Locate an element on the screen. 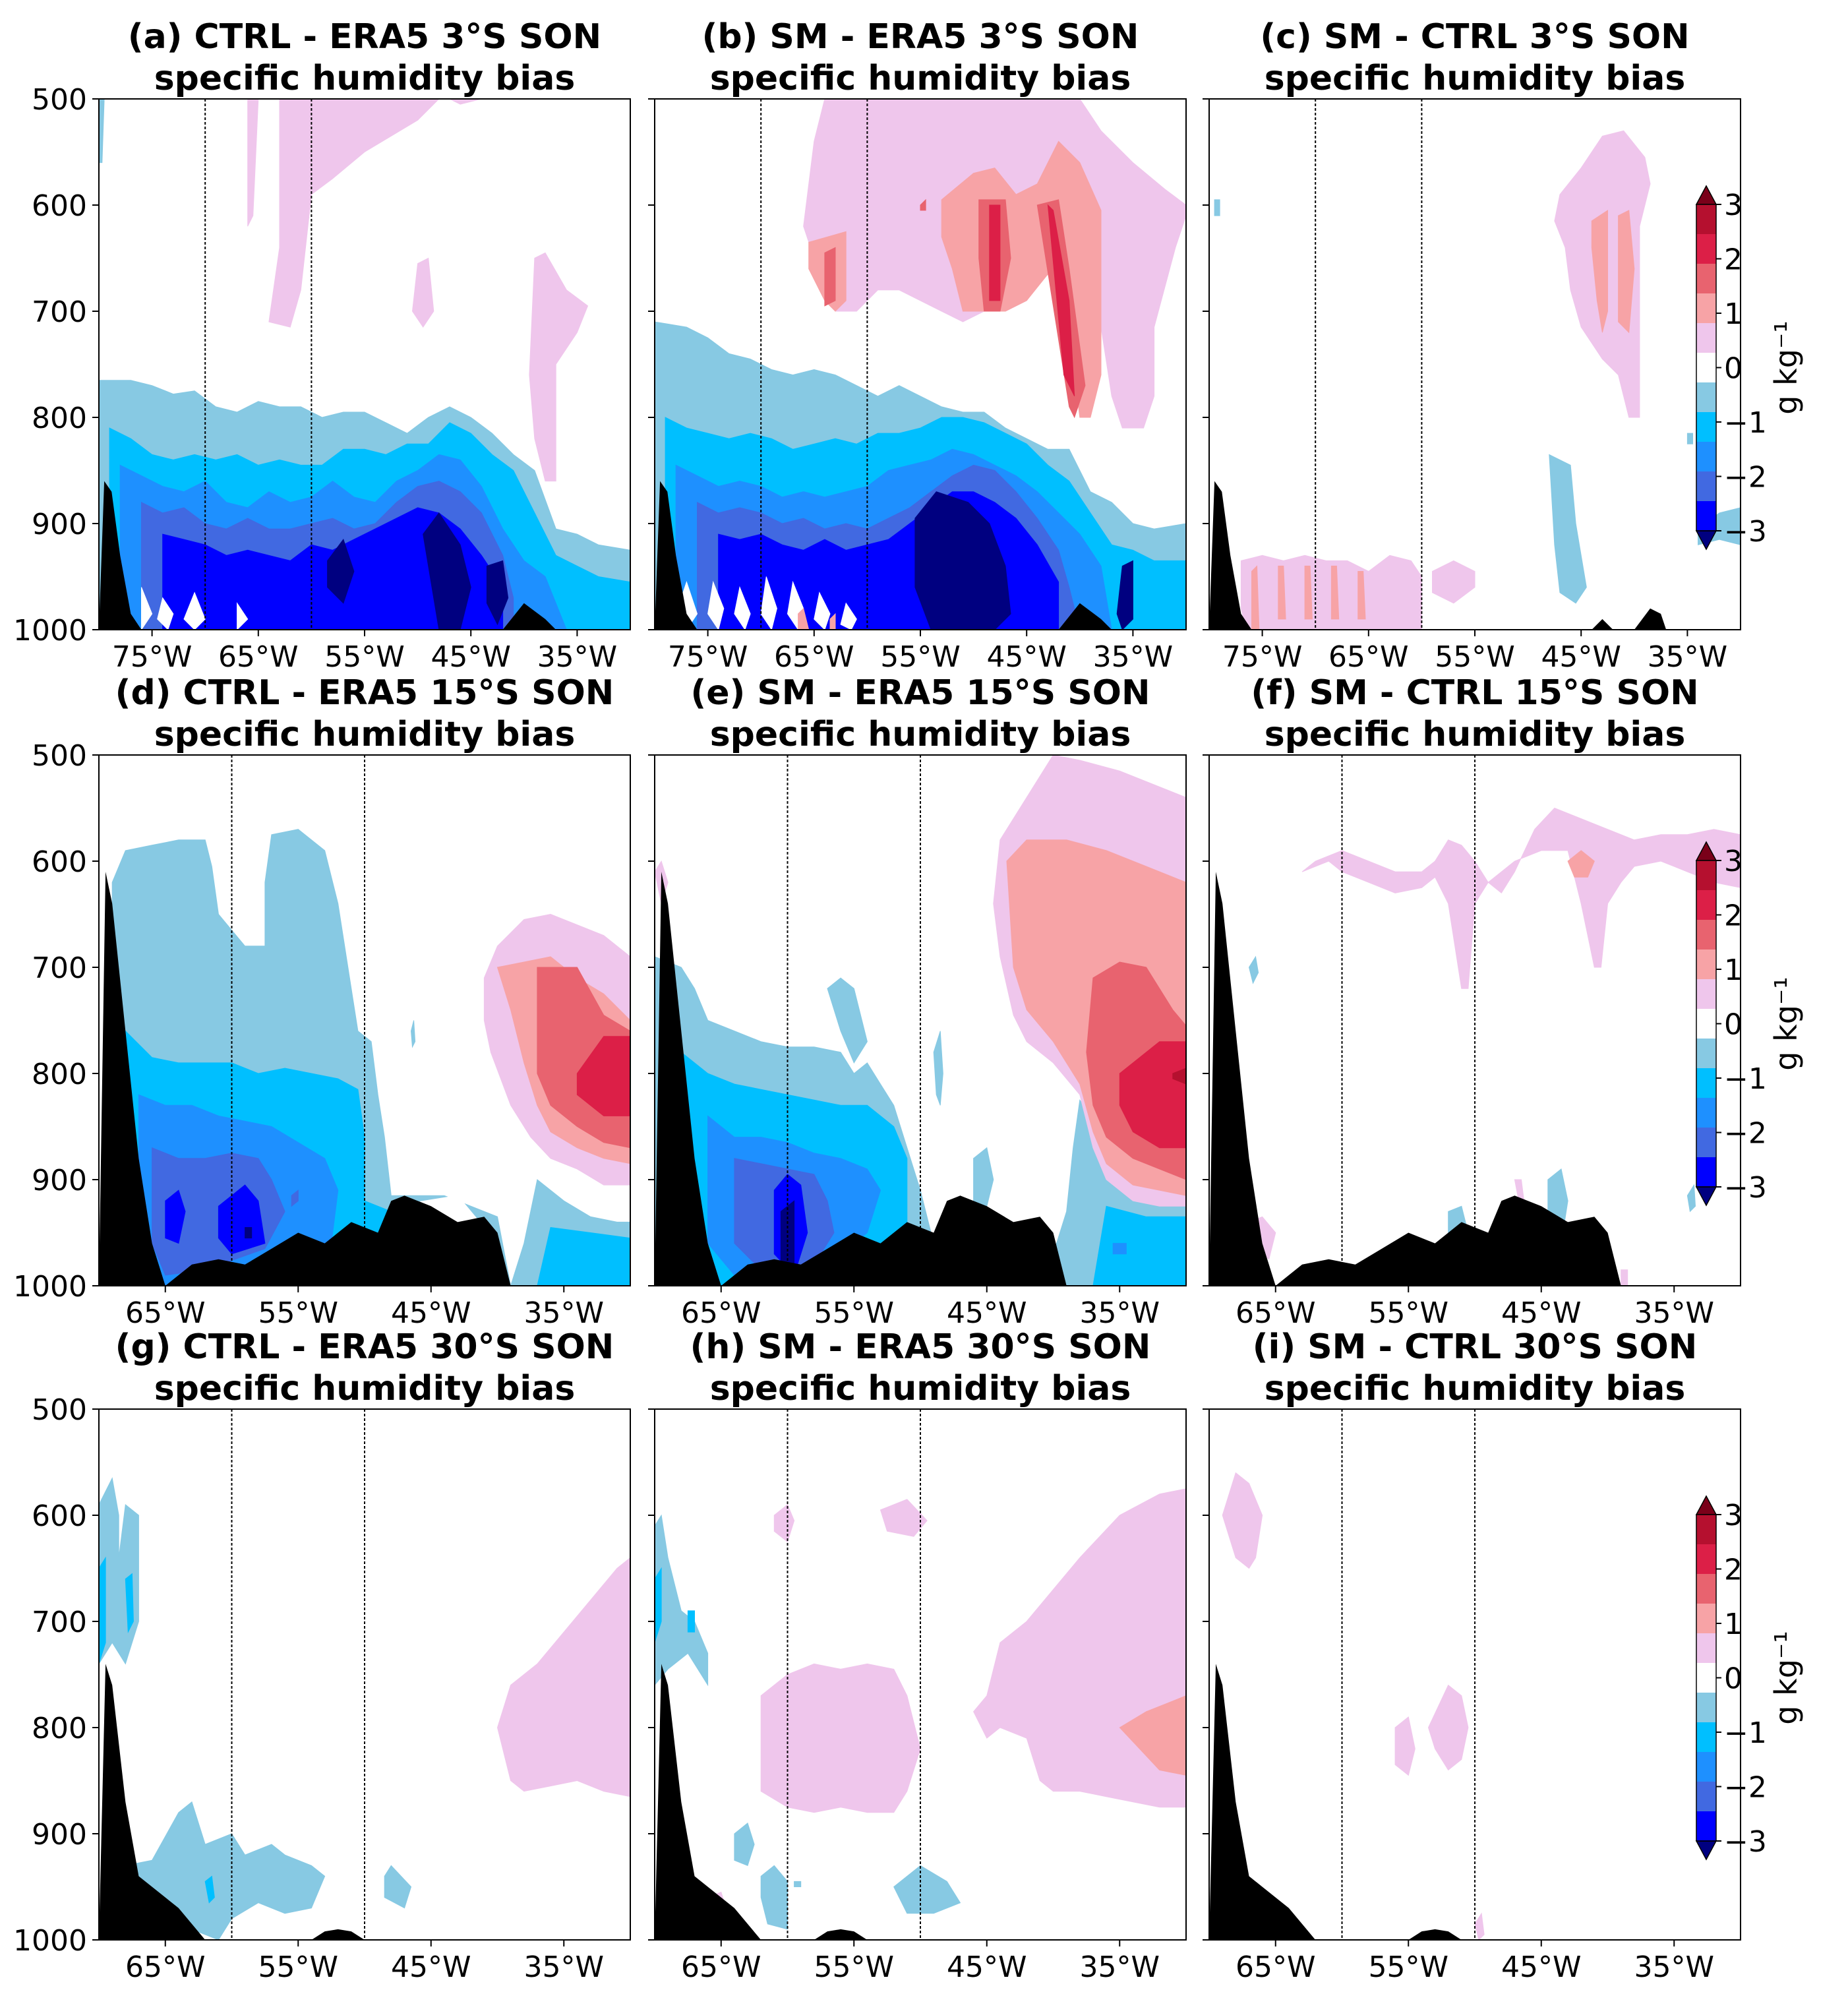 This screenshot has width=1848, height=1990. panel-title: (d) CTRL - ERA5 15°S SON is located at coordinates (365, 693).